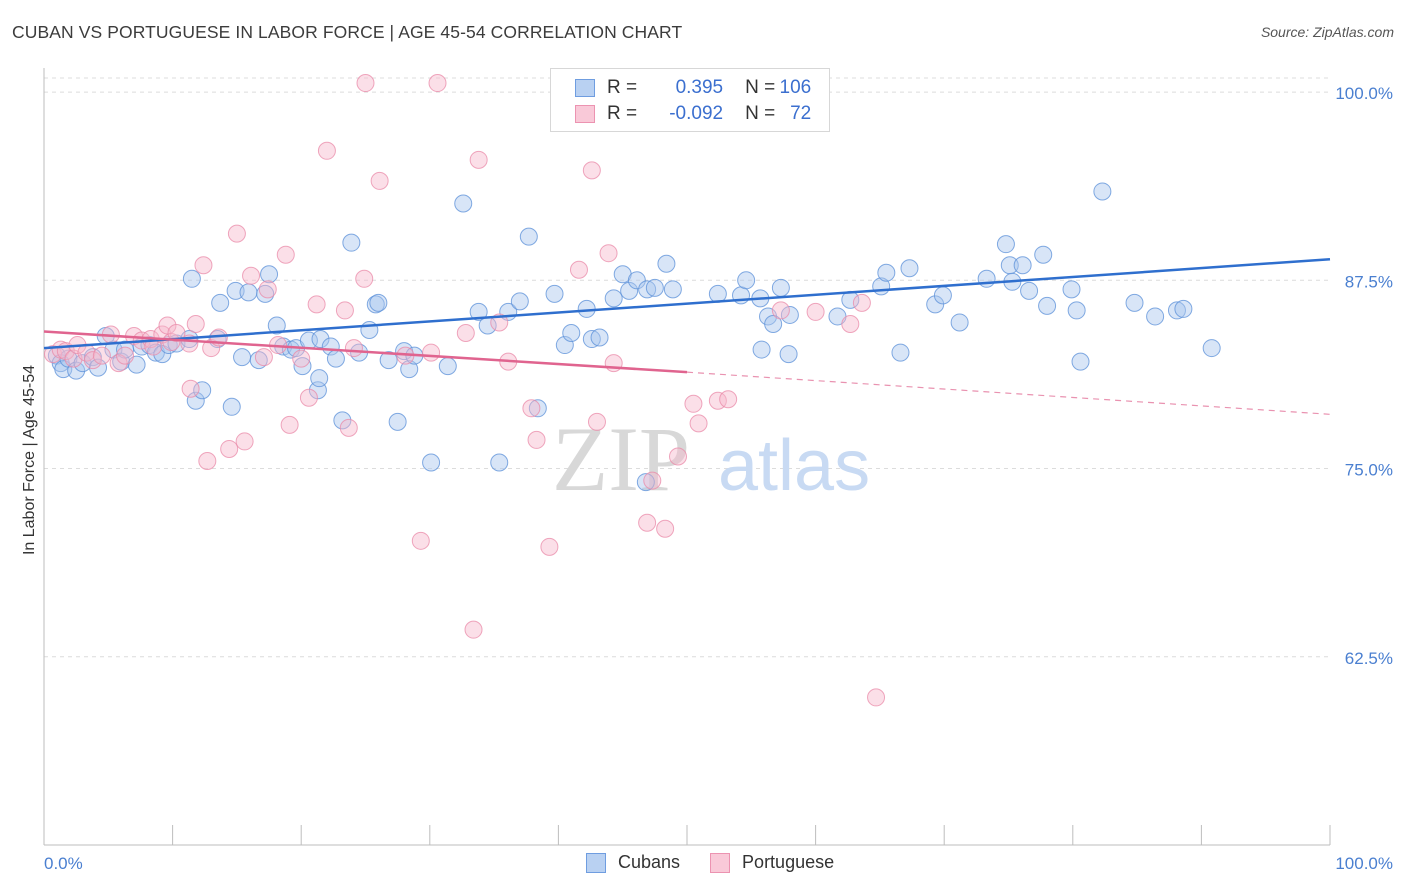  What do you see at coordinates (585, 114) in the screenshot?
I see `legend-swatch-portuguese` at bounding box center [585, 114].